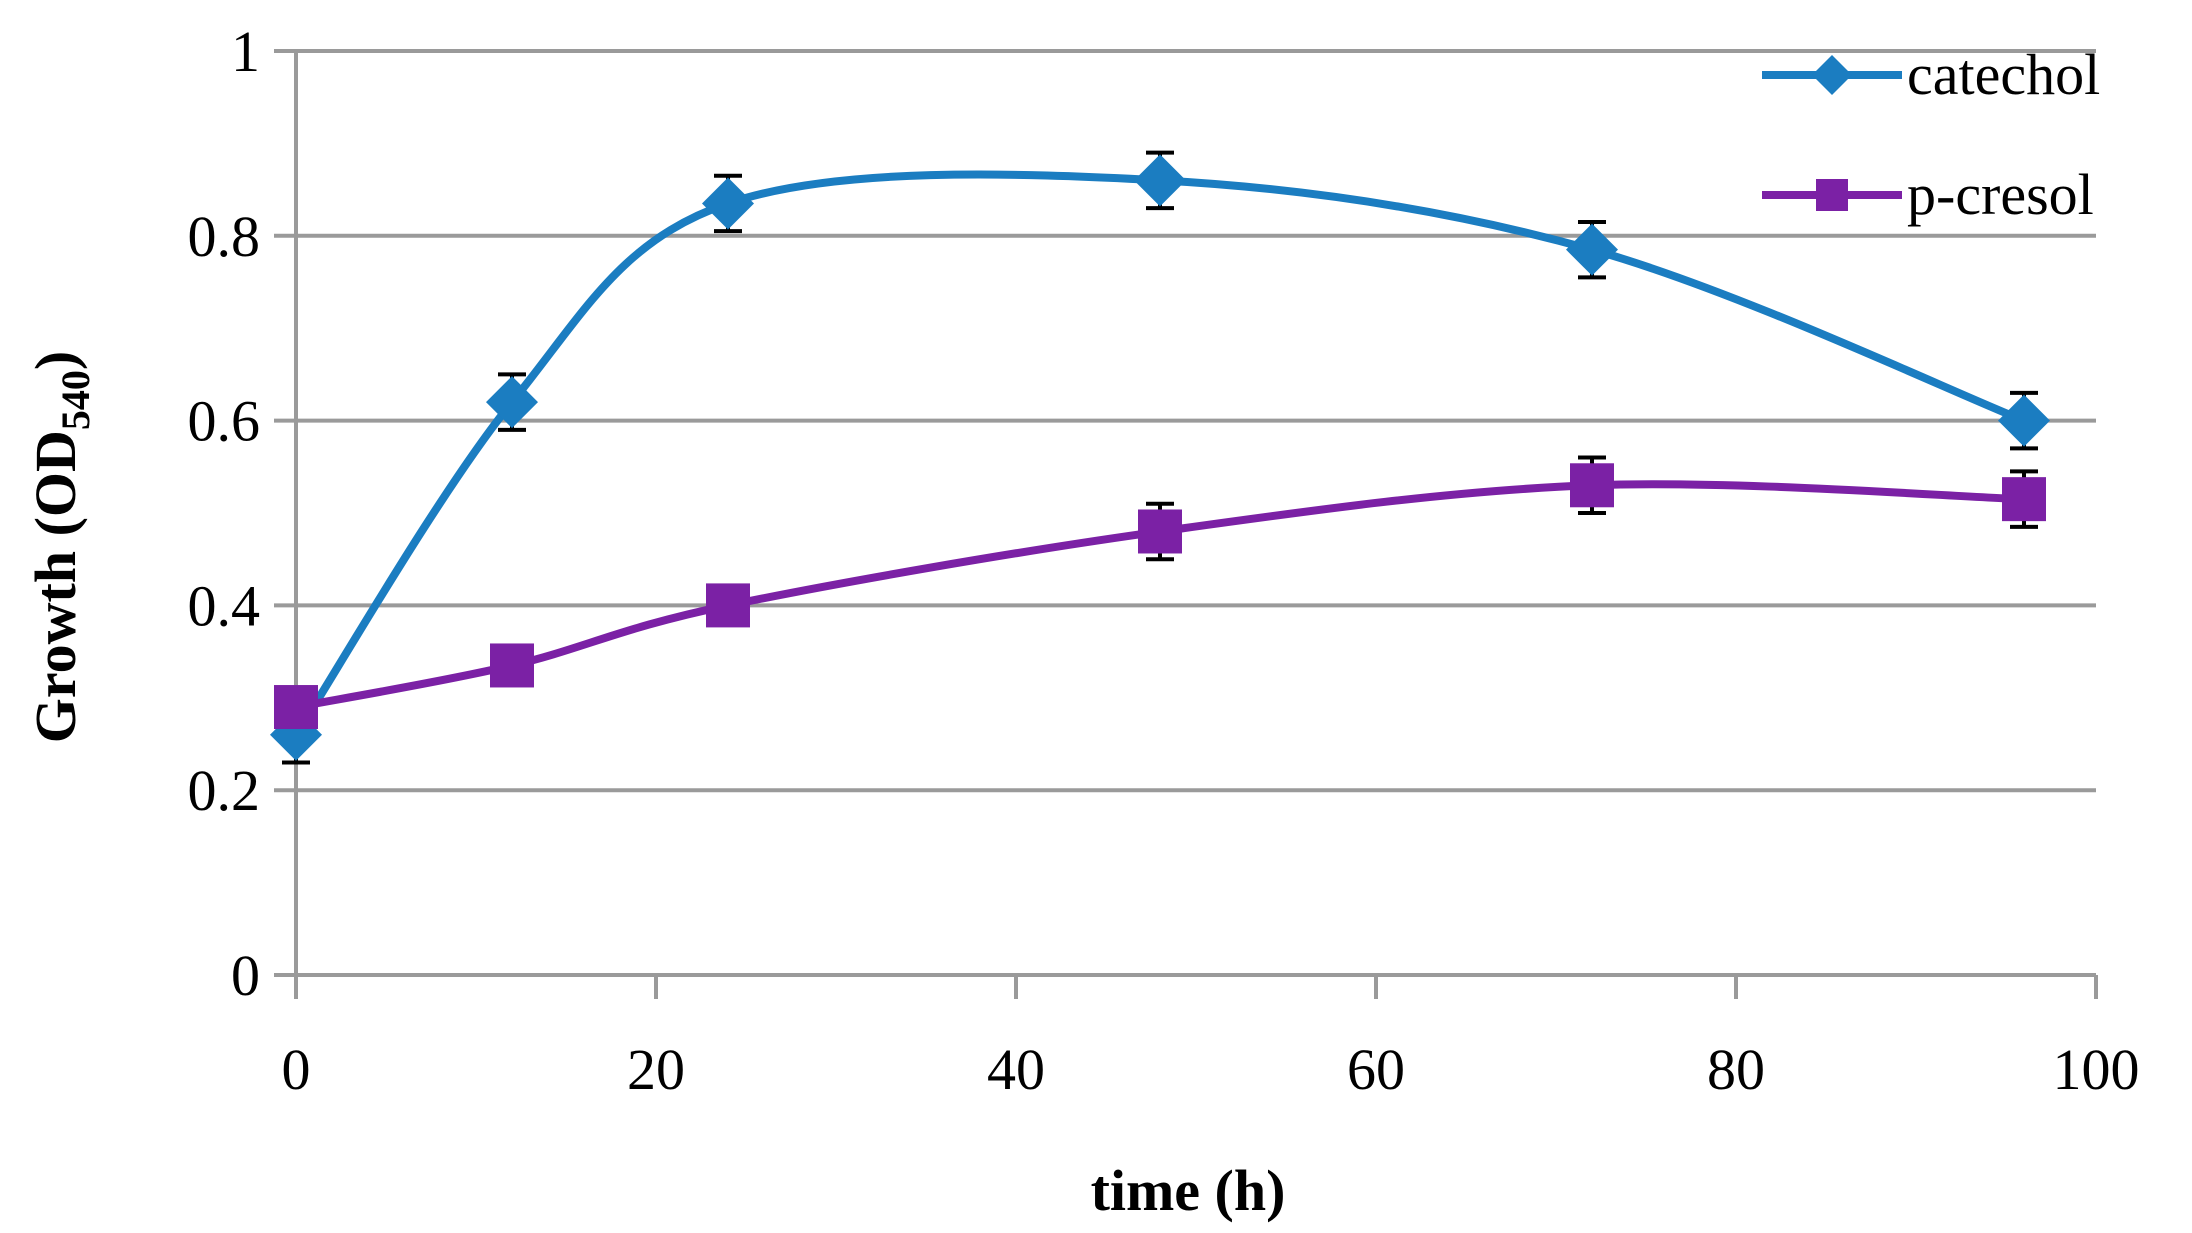  Describe the element at coordinates (2000, 194) in the screenshot. I see `legend-label-p-cresol: p-cresol` at that location.